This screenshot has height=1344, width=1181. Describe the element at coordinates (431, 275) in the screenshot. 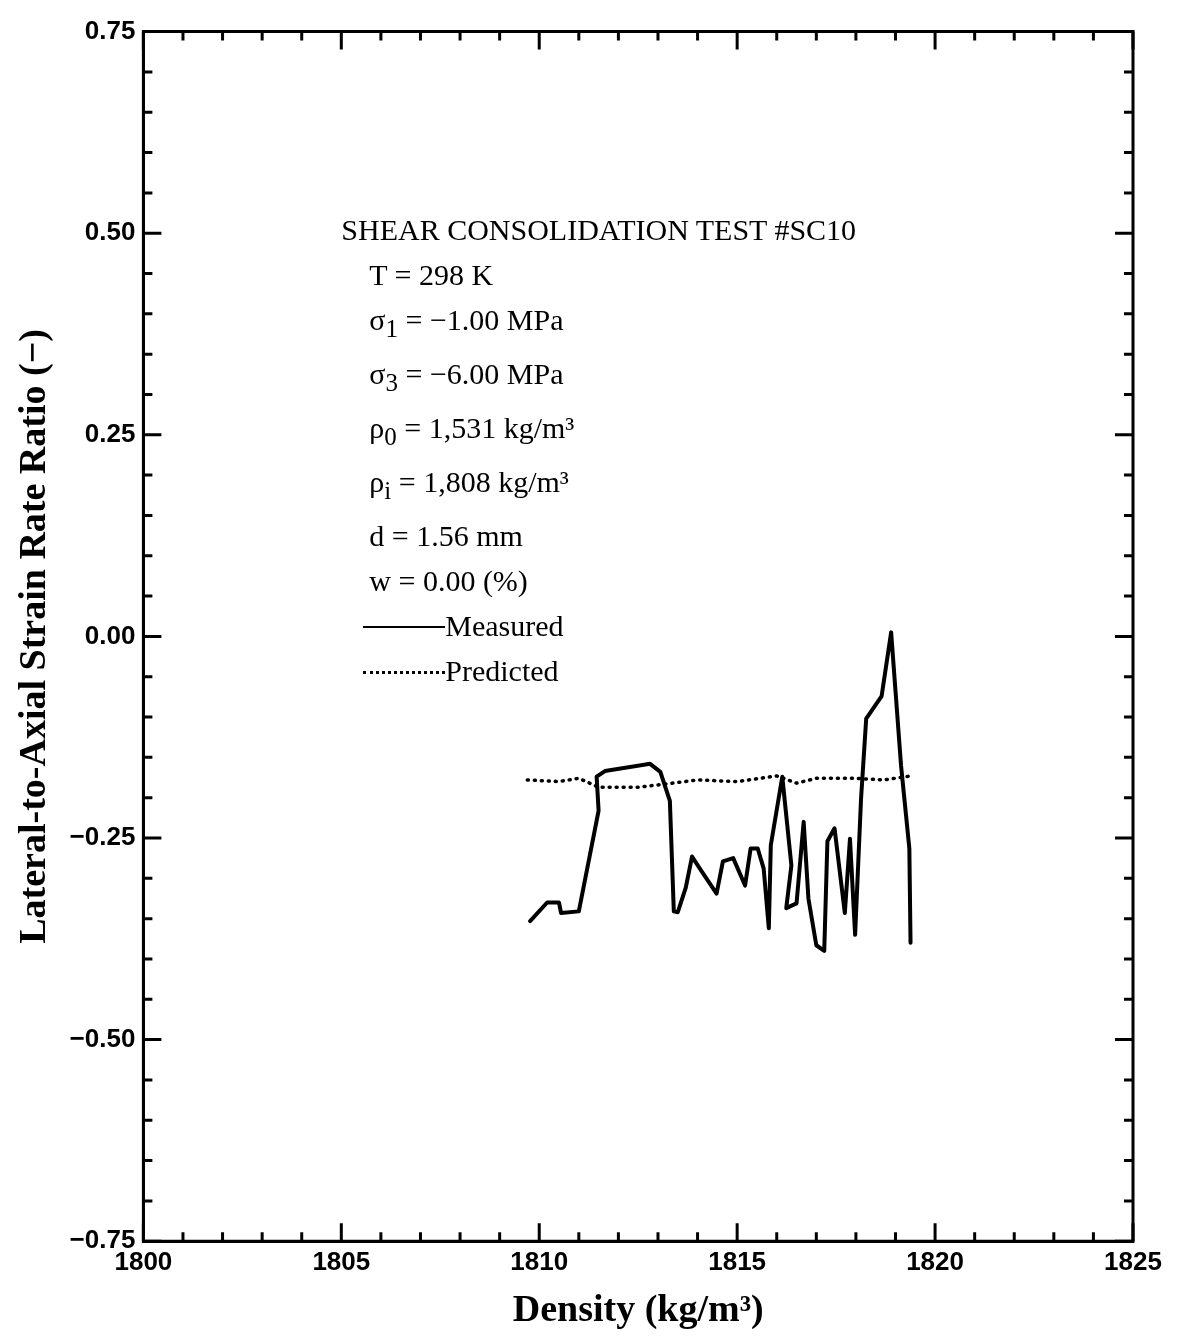

I see `annotation: T = 298 K` at that location.